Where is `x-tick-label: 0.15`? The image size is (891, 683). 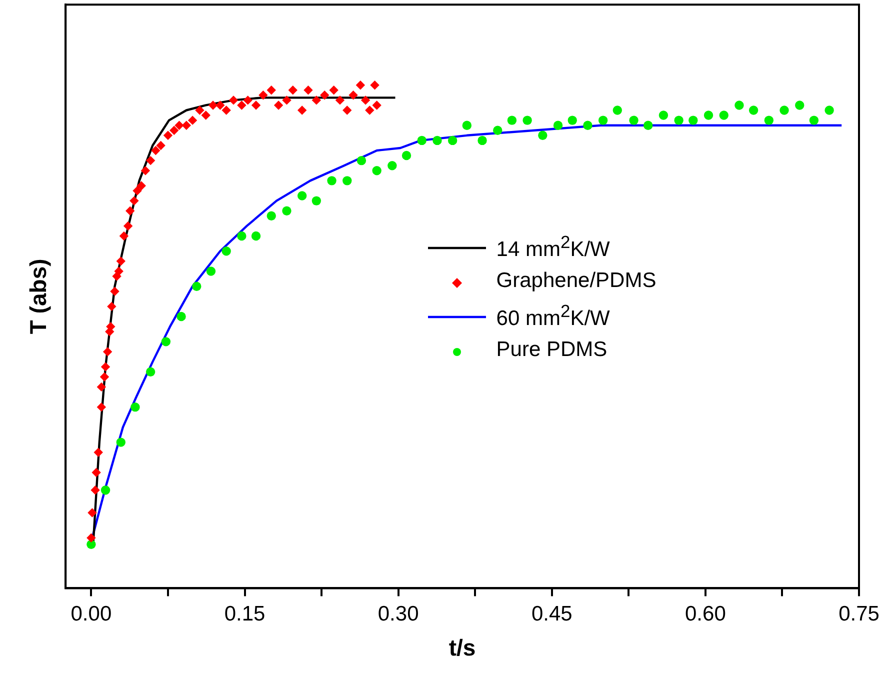
x-tick-label: 0.15 is located at coordinates (245, 614).